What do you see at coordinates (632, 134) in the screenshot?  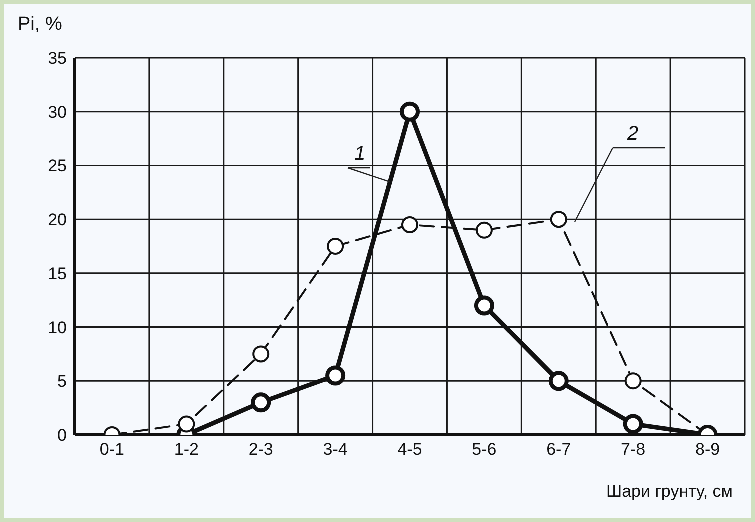 I see `text: 2` at bounding box center [632, 134].